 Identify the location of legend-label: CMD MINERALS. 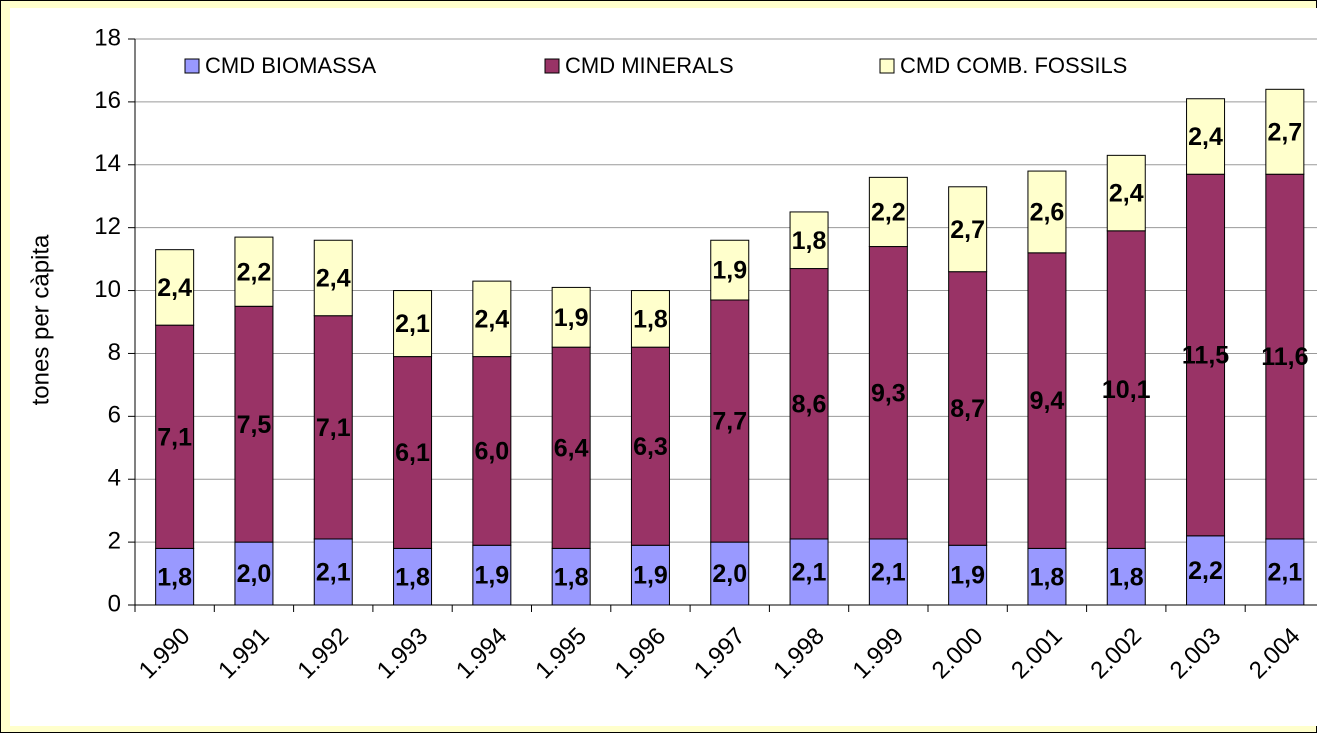
(649, 65).